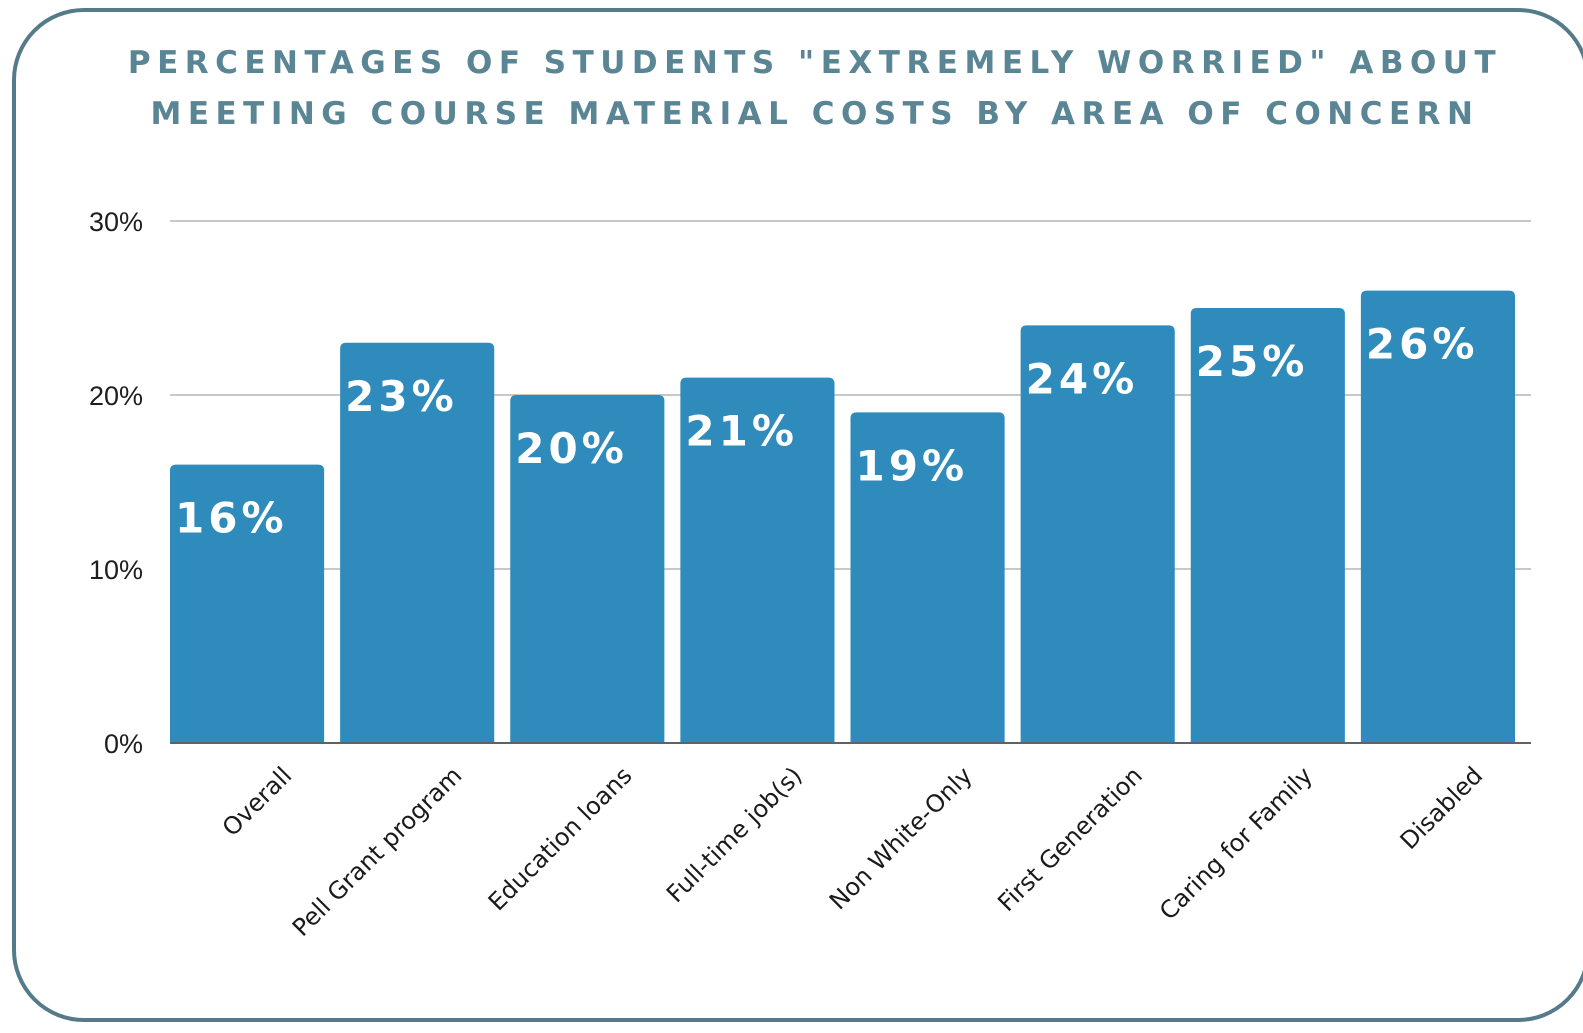 The height and width of the screenshot is (1033, 1583). I want to click on y-tick-label: 20%, so click(116, 396).